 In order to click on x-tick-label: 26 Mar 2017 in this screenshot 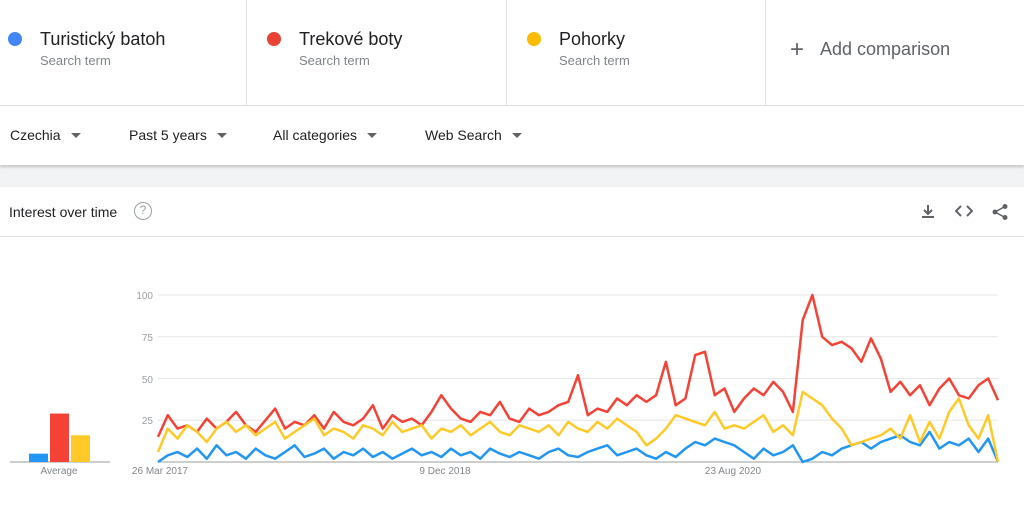, I will do `click(160, 471)`.